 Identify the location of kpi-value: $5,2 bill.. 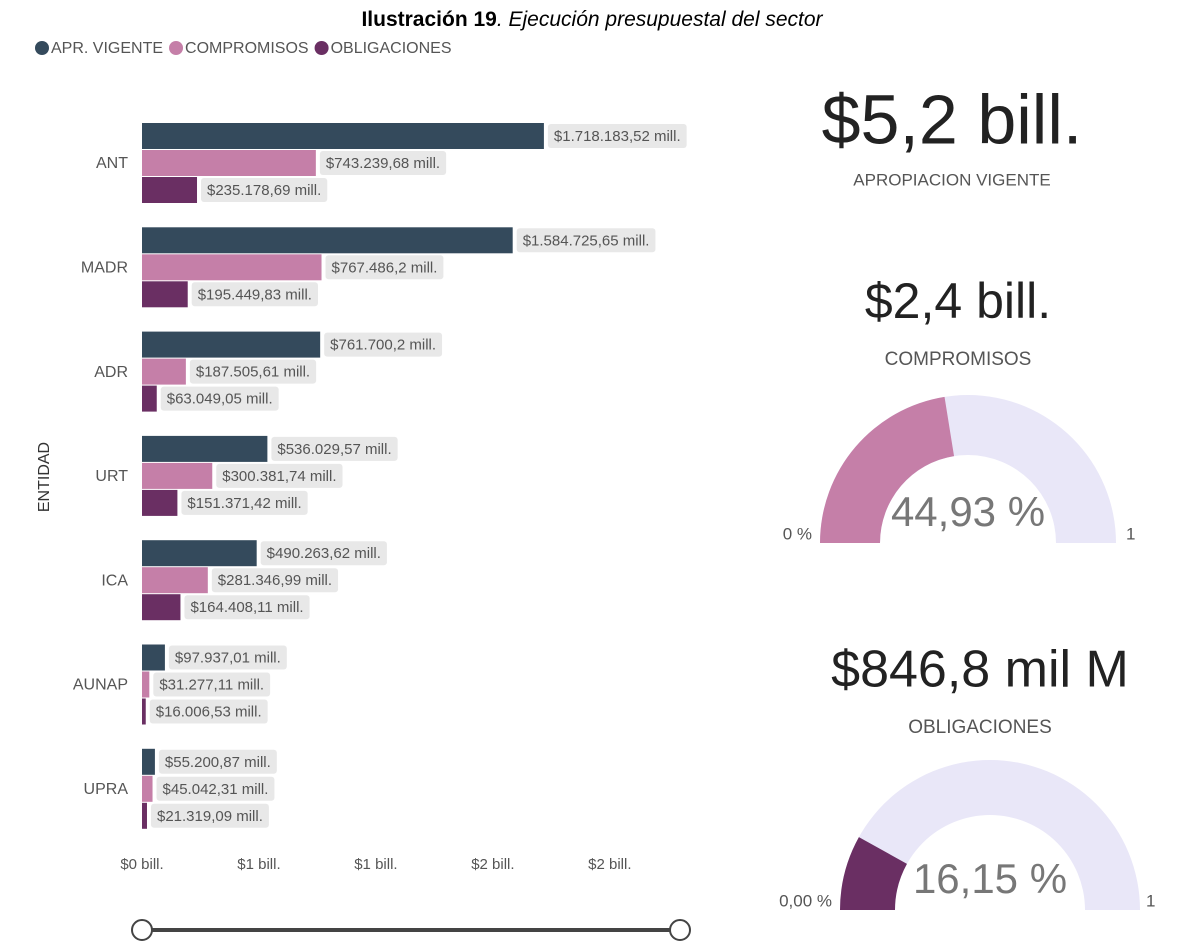
(952, 119).